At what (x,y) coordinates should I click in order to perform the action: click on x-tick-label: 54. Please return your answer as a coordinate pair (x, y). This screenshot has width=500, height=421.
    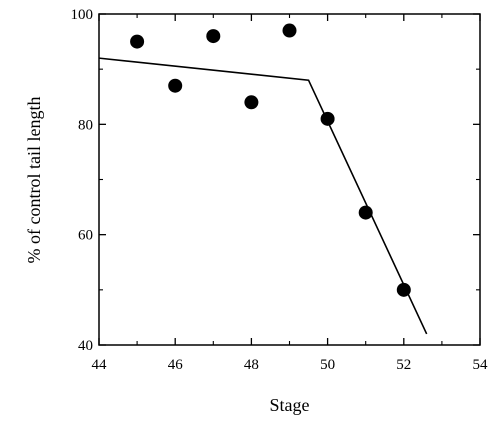
    Looking at the image, I should click on (481, 365).